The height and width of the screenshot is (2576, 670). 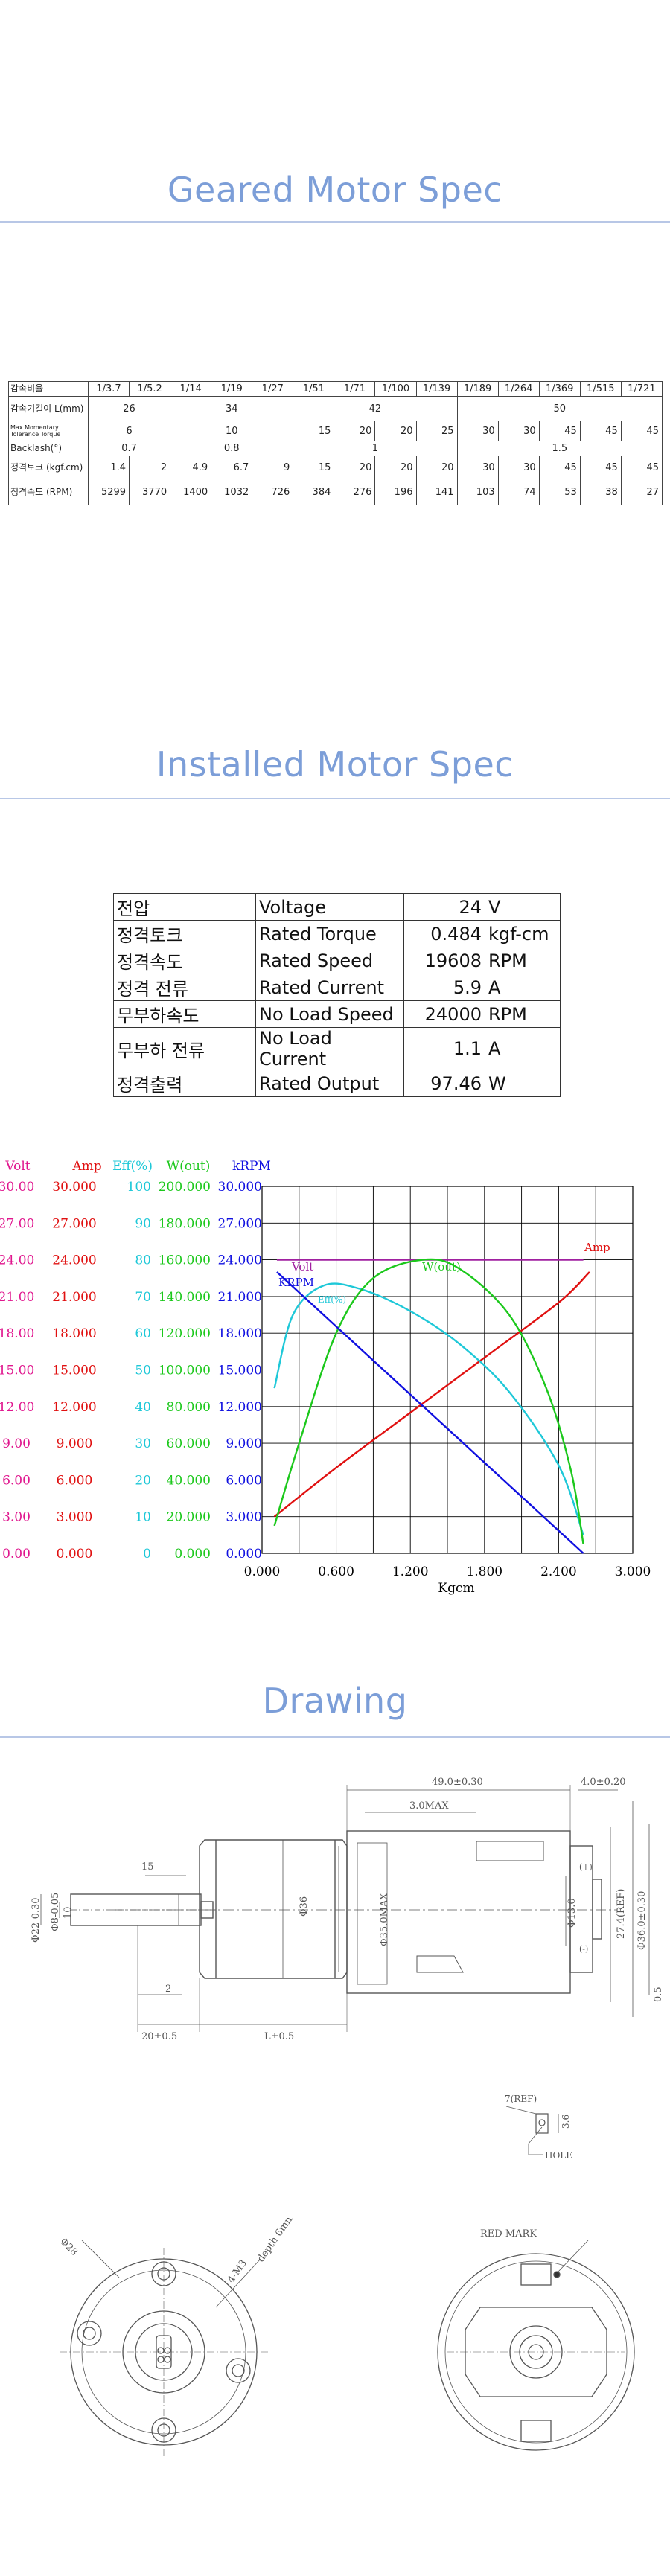 What do you see at coordinates (129, 409) in the screenshot?
I see `length-cell: 26` at bounding box center [129, 409].